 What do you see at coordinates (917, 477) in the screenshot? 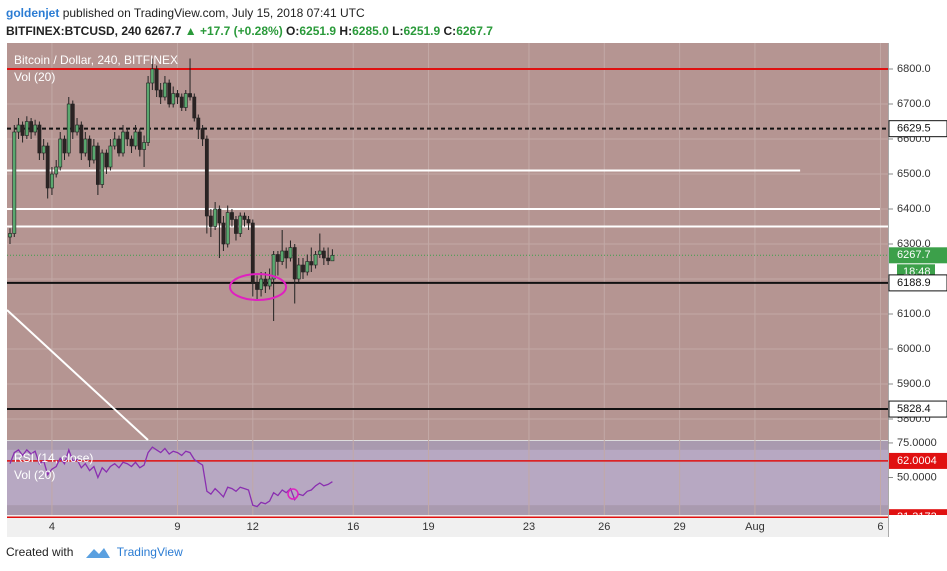
I see `y-tick-label: 50.0000` at bounding box center [917, 477].